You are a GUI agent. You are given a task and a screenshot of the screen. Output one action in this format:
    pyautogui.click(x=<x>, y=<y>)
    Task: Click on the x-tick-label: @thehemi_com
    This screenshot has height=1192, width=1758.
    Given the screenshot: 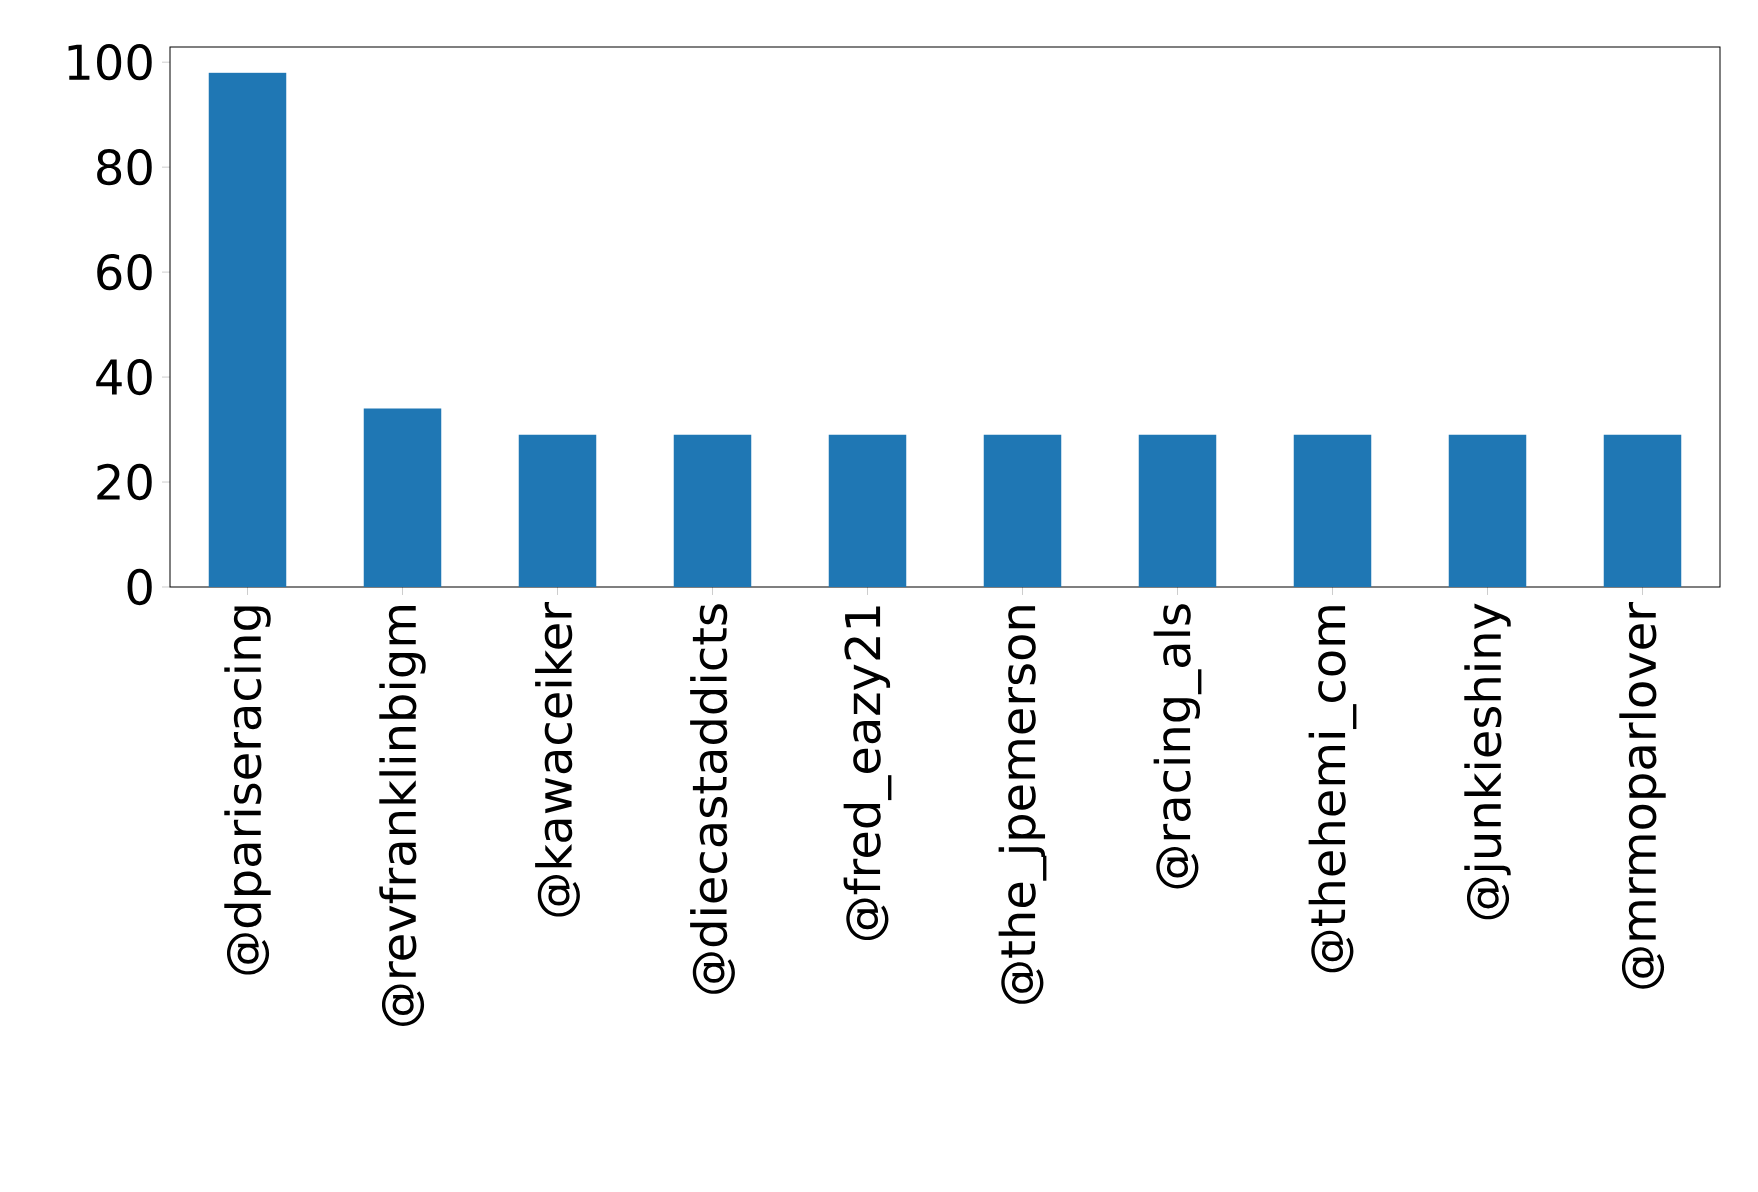 What is the action you would take?
    pyautogui.click(x=1332, y=789)
    